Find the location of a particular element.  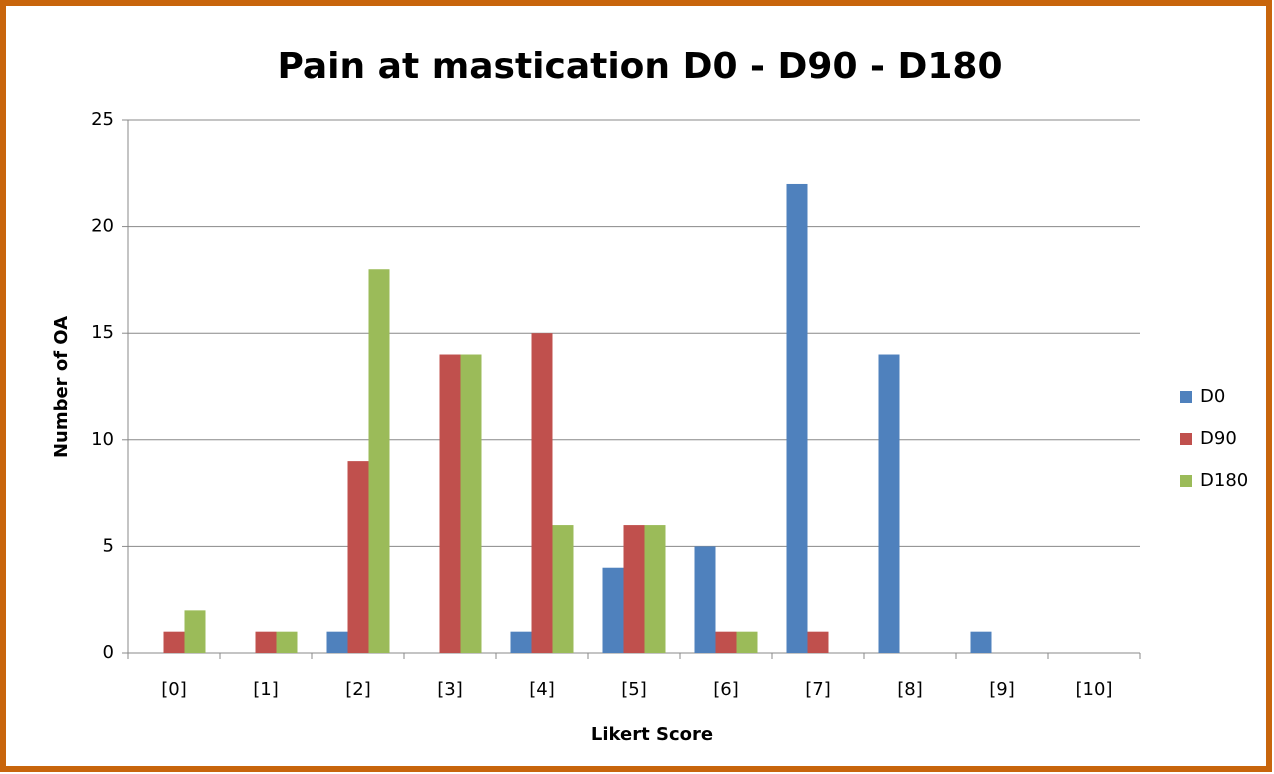

legend-label: D90 is located at coordinates (1218, 438).